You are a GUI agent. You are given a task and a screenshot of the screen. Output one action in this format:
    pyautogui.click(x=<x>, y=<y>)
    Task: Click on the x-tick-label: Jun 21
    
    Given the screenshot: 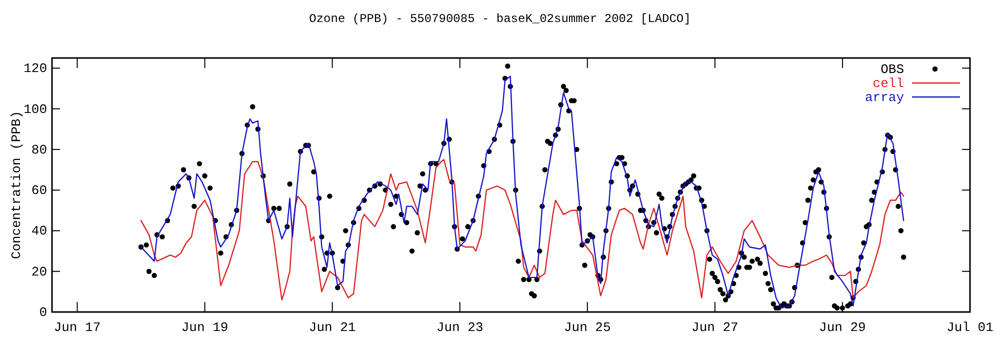 What is the action you would take?
    pyautogui.click(x=332, y=327)
    